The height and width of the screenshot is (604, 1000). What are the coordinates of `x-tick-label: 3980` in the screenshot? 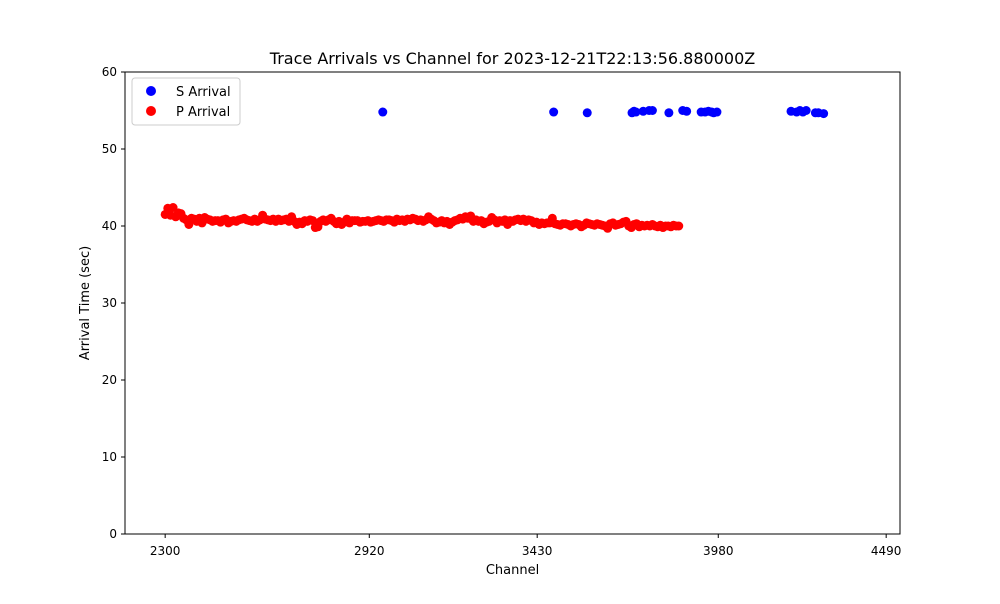 It's located at (718, 551).